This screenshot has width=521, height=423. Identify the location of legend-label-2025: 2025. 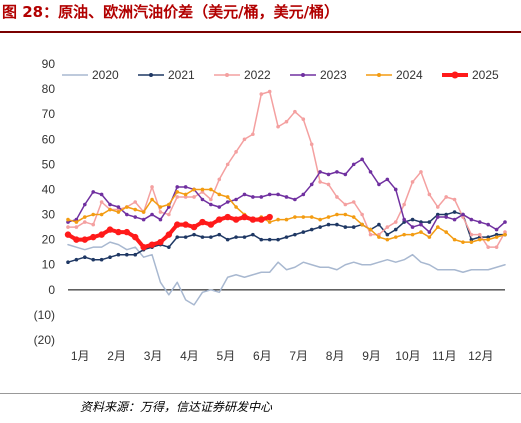
(485, 75).